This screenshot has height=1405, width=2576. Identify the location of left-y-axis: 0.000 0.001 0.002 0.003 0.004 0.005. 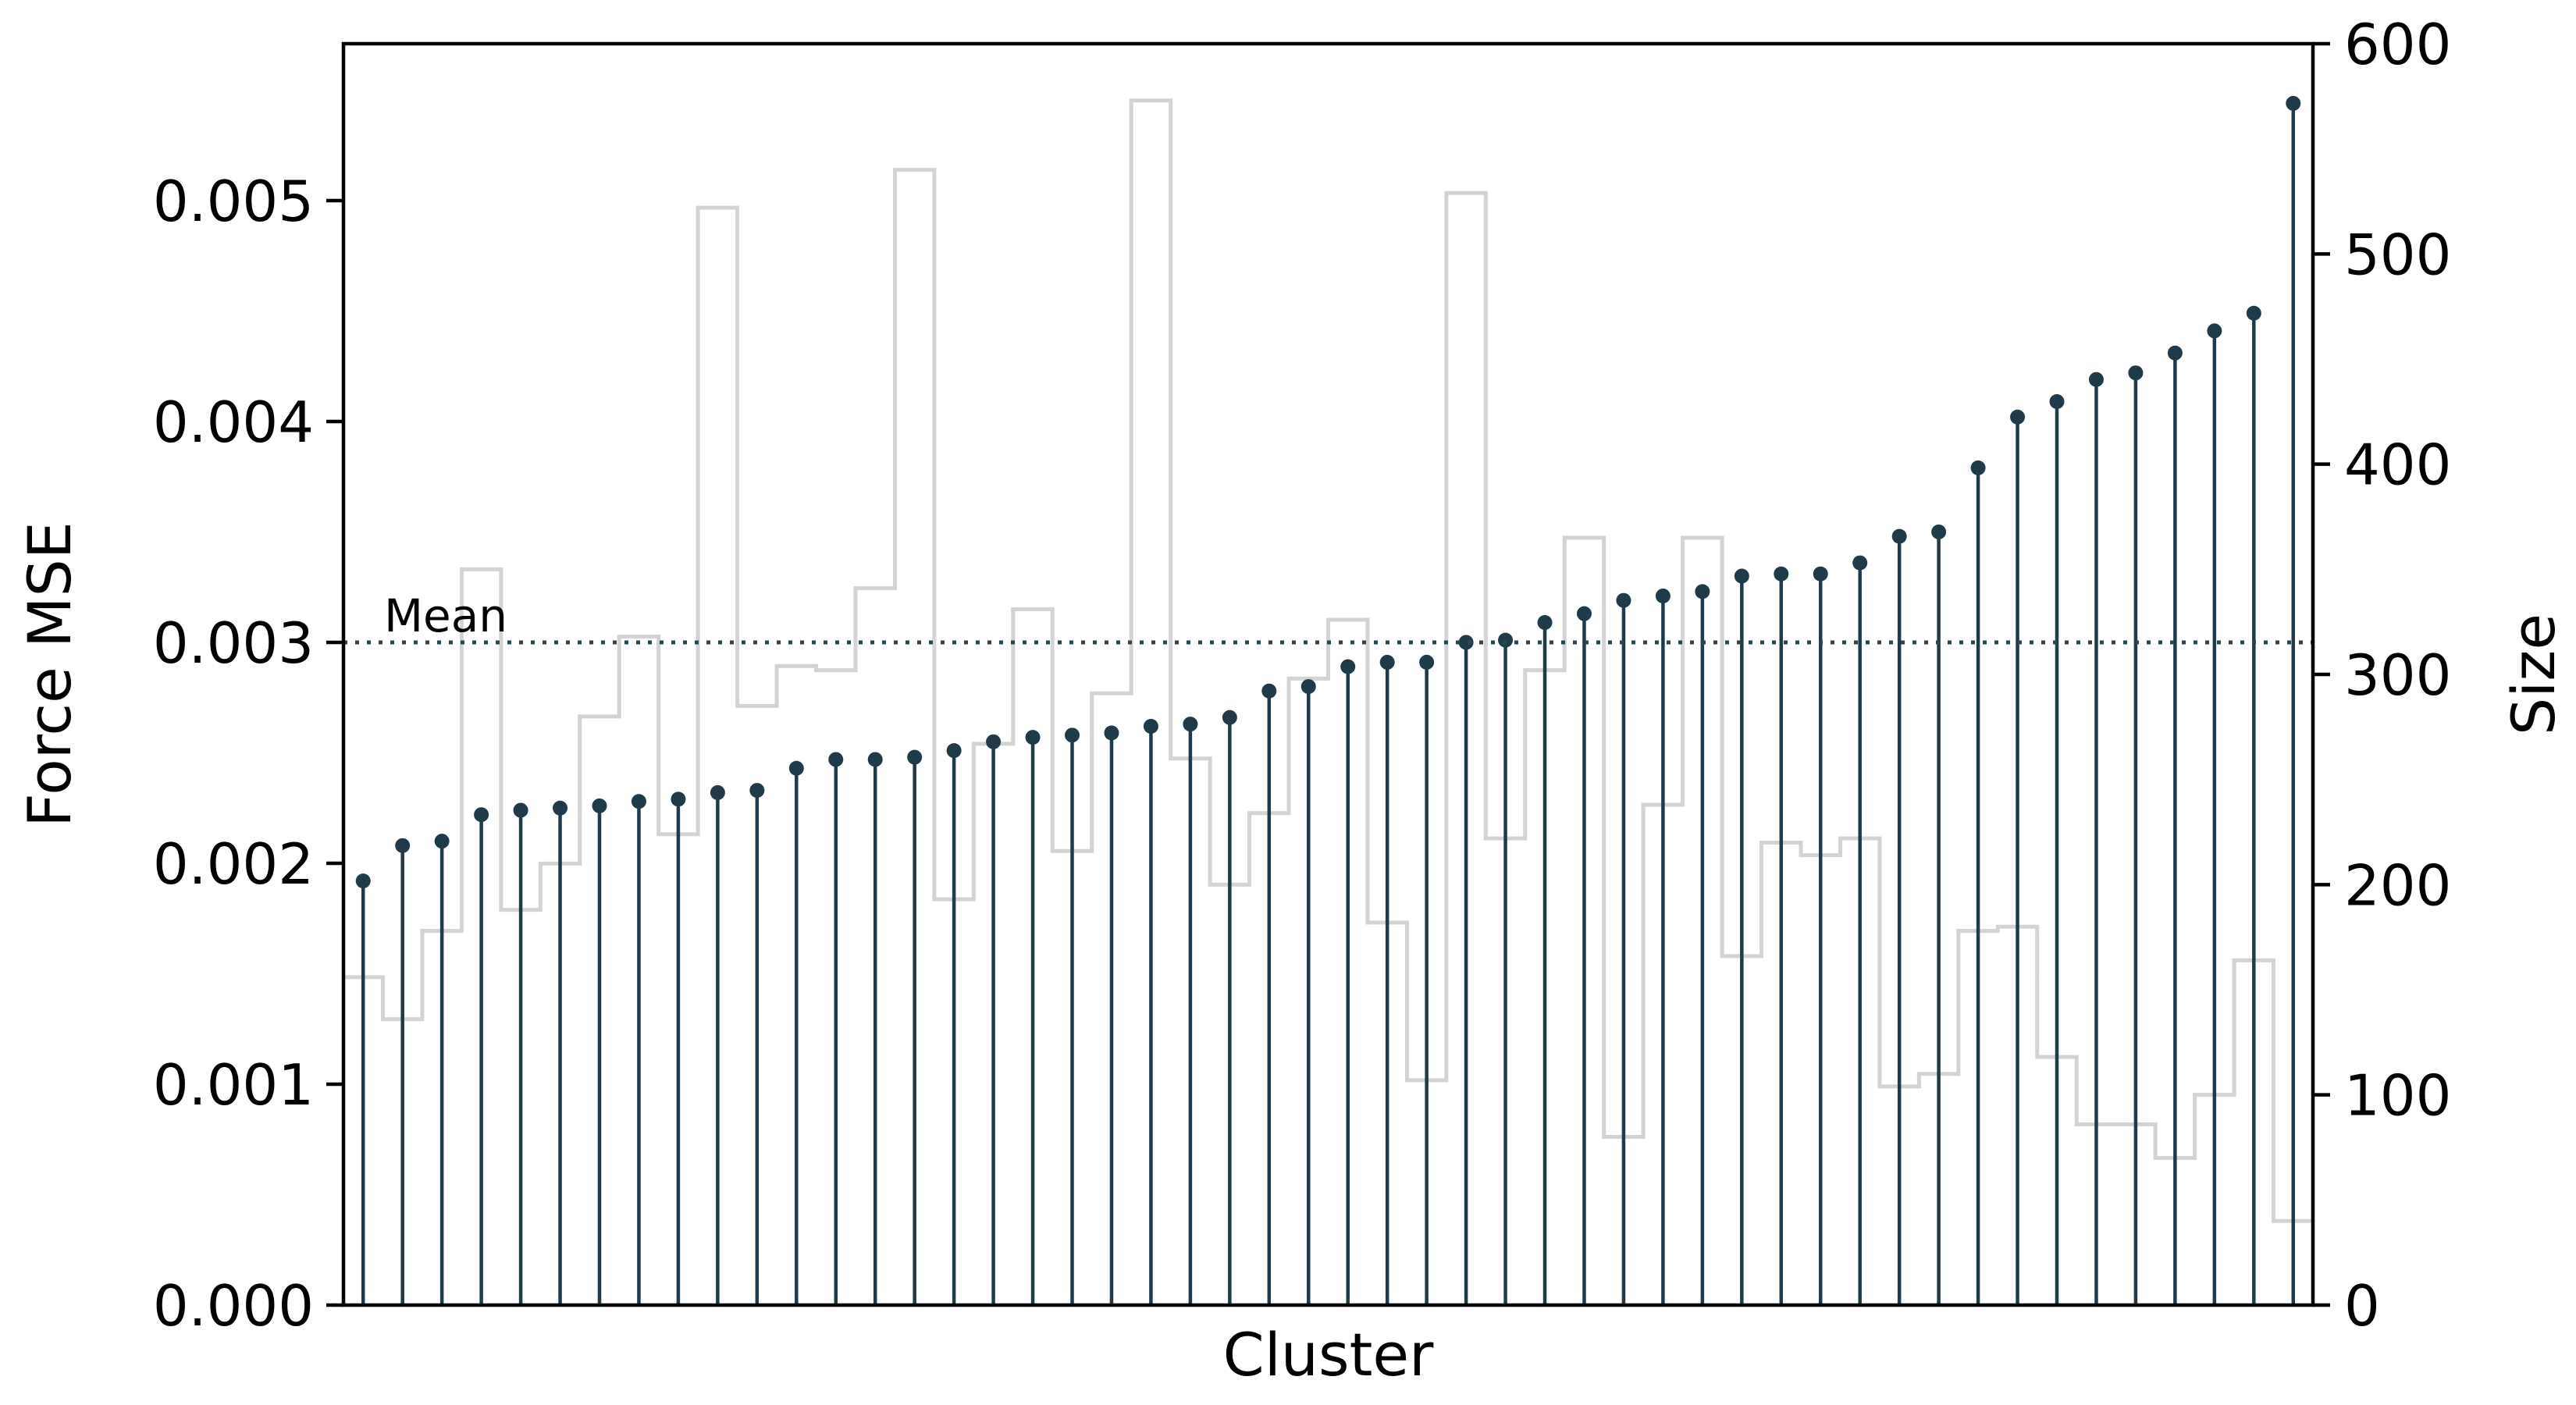
(248, 754).